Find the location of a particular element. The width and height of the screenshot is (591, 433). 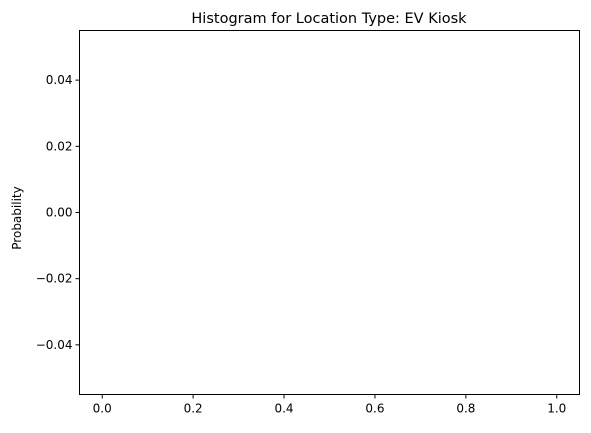

x-axis: 0.0 0.2 0.4 0.6 0.8 1.0 is located at coordinates (329, 405).